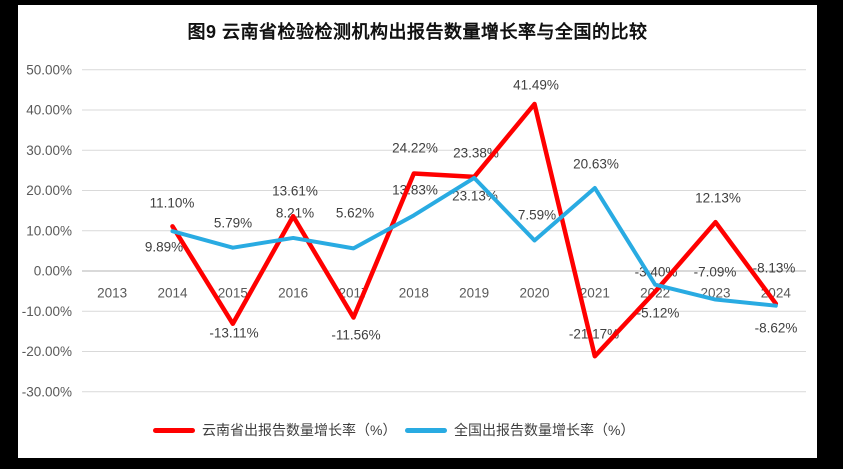 The width and height of the screenshot is (843, 469). What do you see at coordinates (295, 213) in the screenshot?
I see `data-label: 8.21%` at bounding box center [295, 213].